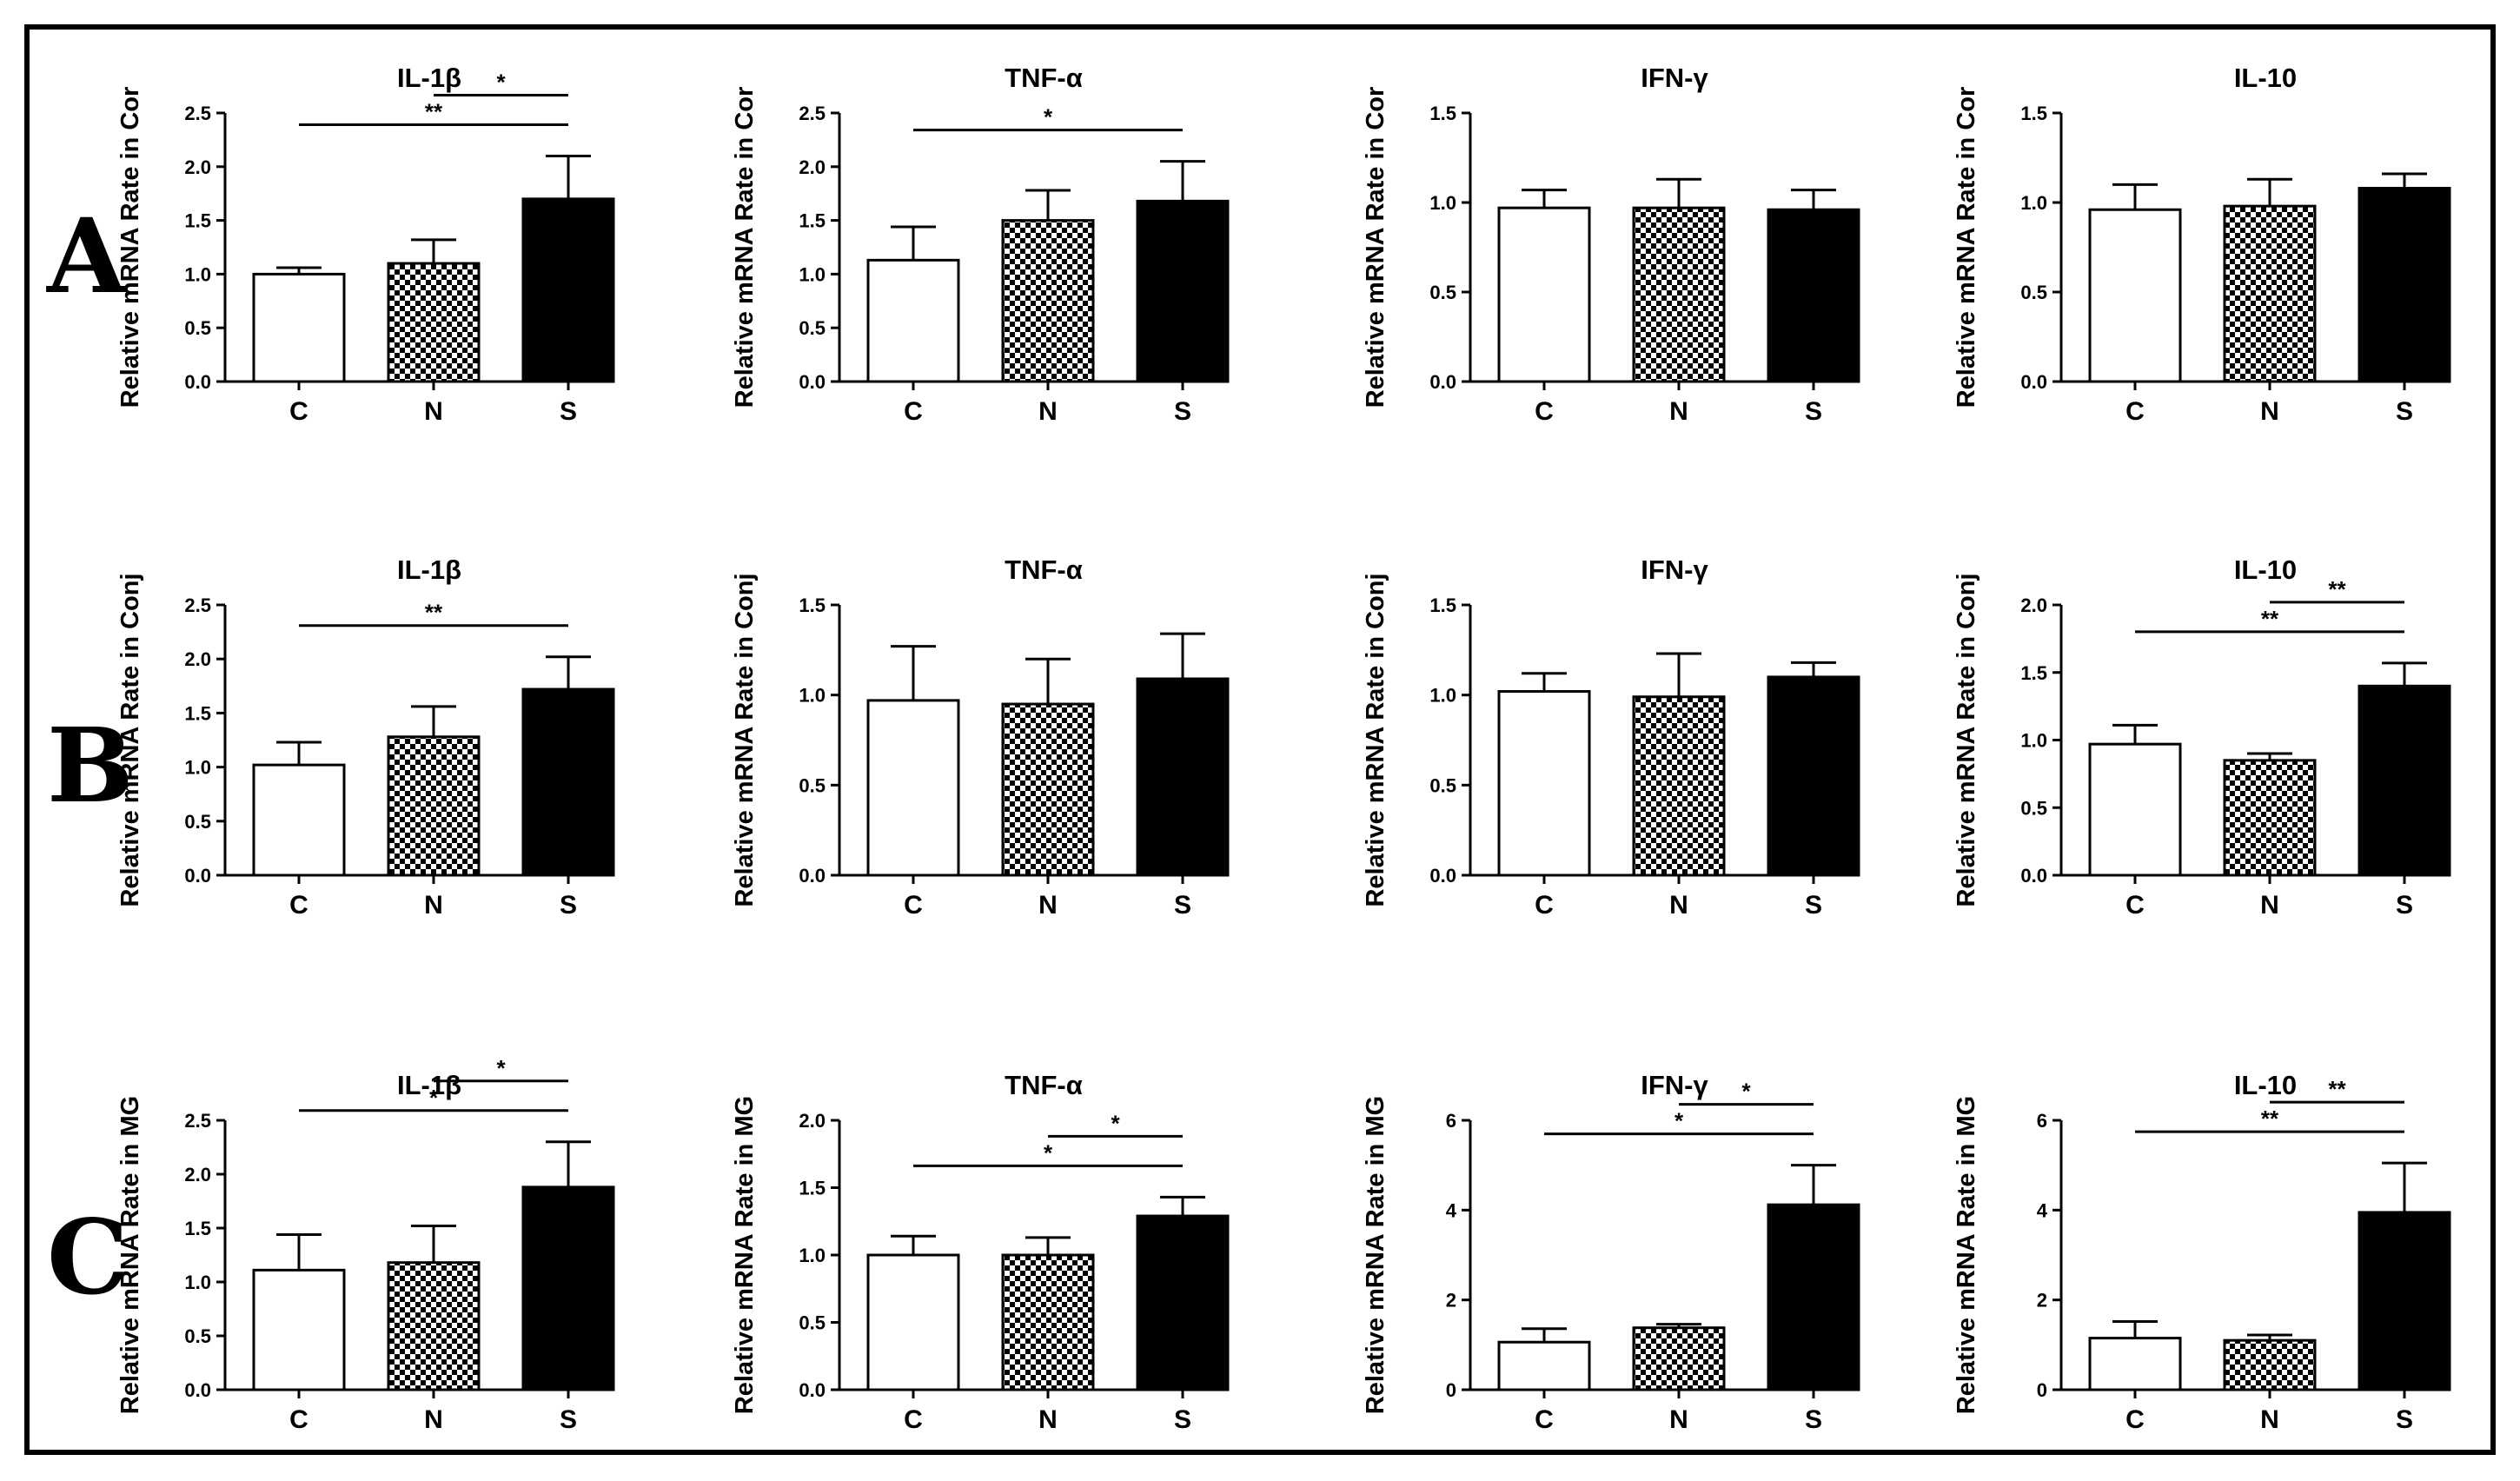 This screenshot has height=1481, width=2520. What do you see at coordinates (1182, 412) in the screenshot?
I see `chart-2-xtick-label: S` at bounding box center [1182, 412].